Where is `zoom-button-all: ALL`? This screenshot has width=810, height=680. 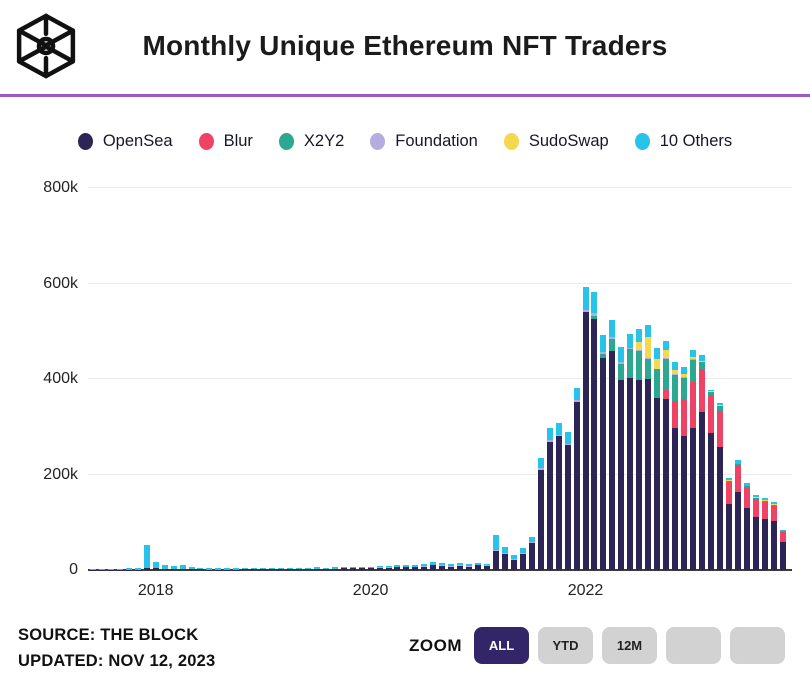 zoom-button-all: ALL is located at coordinates (501, 645).